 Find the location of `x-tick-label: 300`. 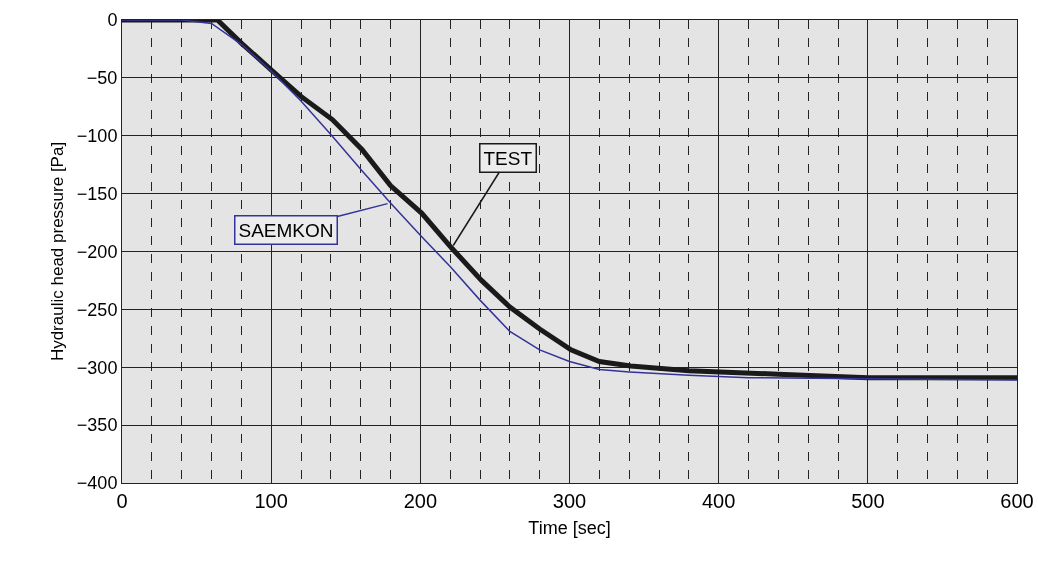

x-tick-label: 300 is located at coordinates (569, 501).